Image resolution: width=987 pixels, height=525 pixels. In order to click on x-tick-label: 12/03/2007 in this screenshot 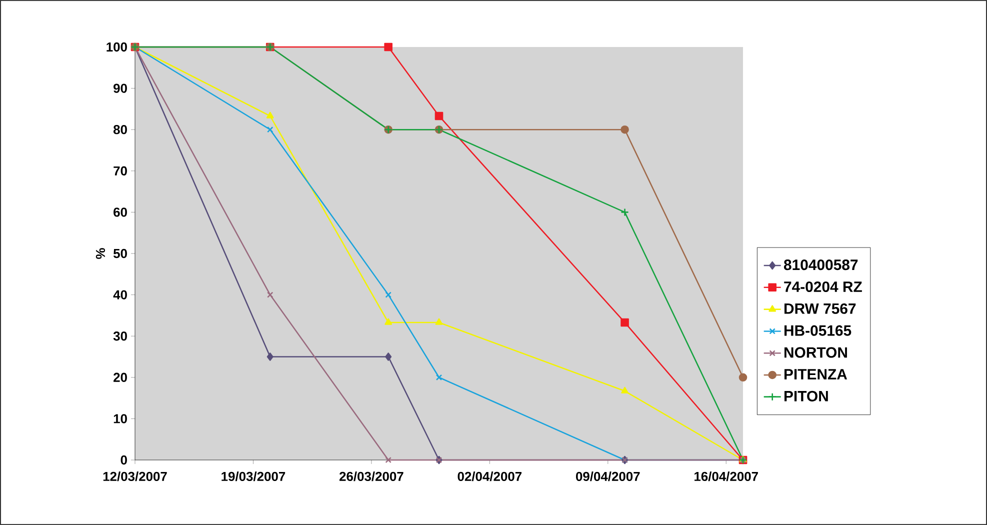, I will do `click(135, 477)`.